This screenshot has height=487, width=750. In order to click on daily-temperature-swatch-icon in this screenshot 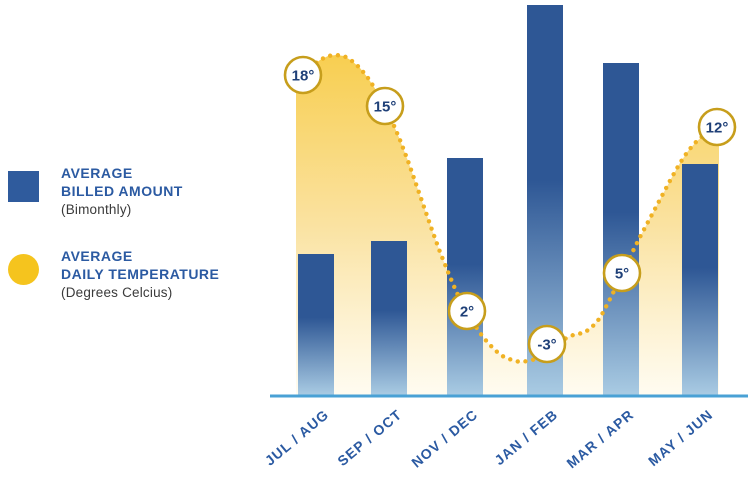, I will do `click(23, 269)`.